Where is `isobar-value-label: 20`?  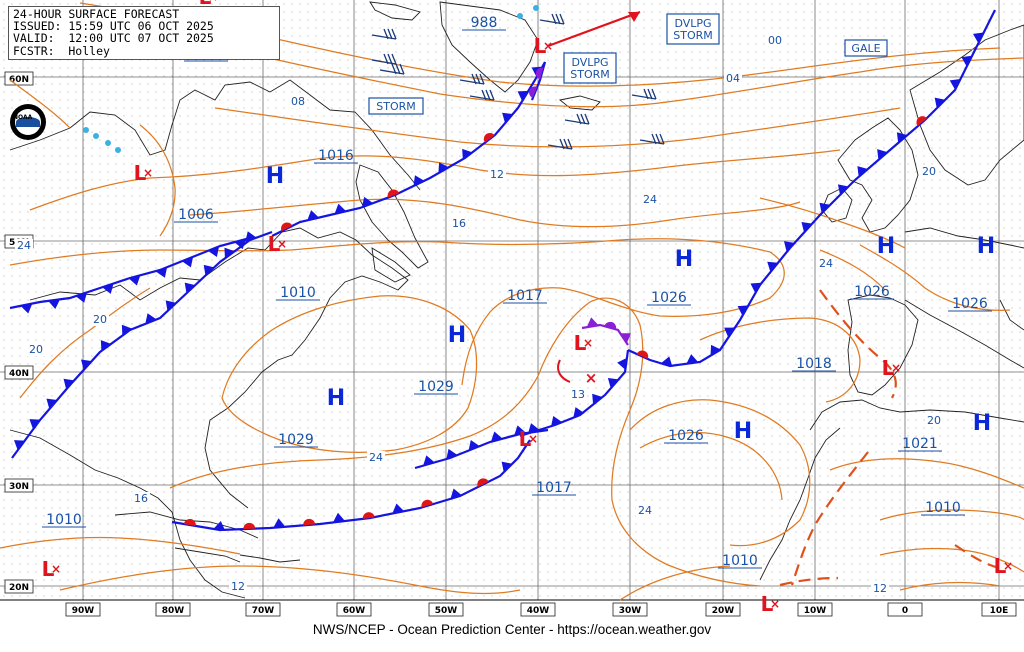
isobar-value-label: 20 is located at coordinates (934, 420).